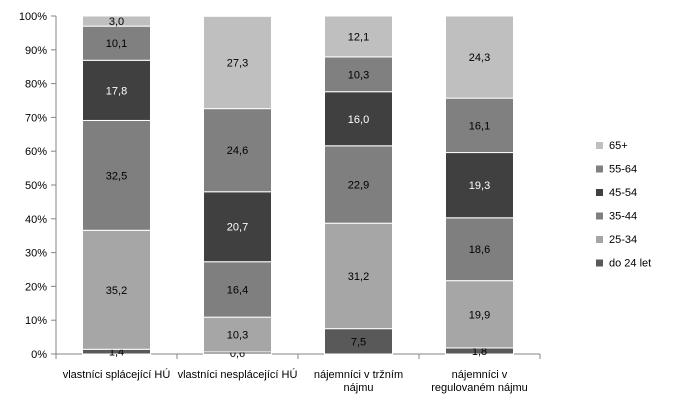 The height and width of the screenshot is (415, 690). What do you see at coordinates (36, 152) in the screenshot?
I see `y-tick-label: 60%` at bounding box center [36, 152].